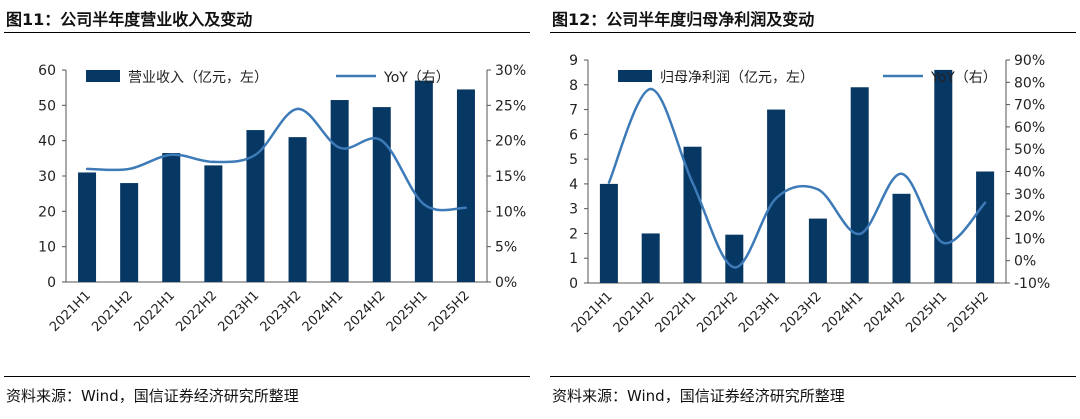  I want to click on right-axis-tick-label: 15%, so click(510, 177).